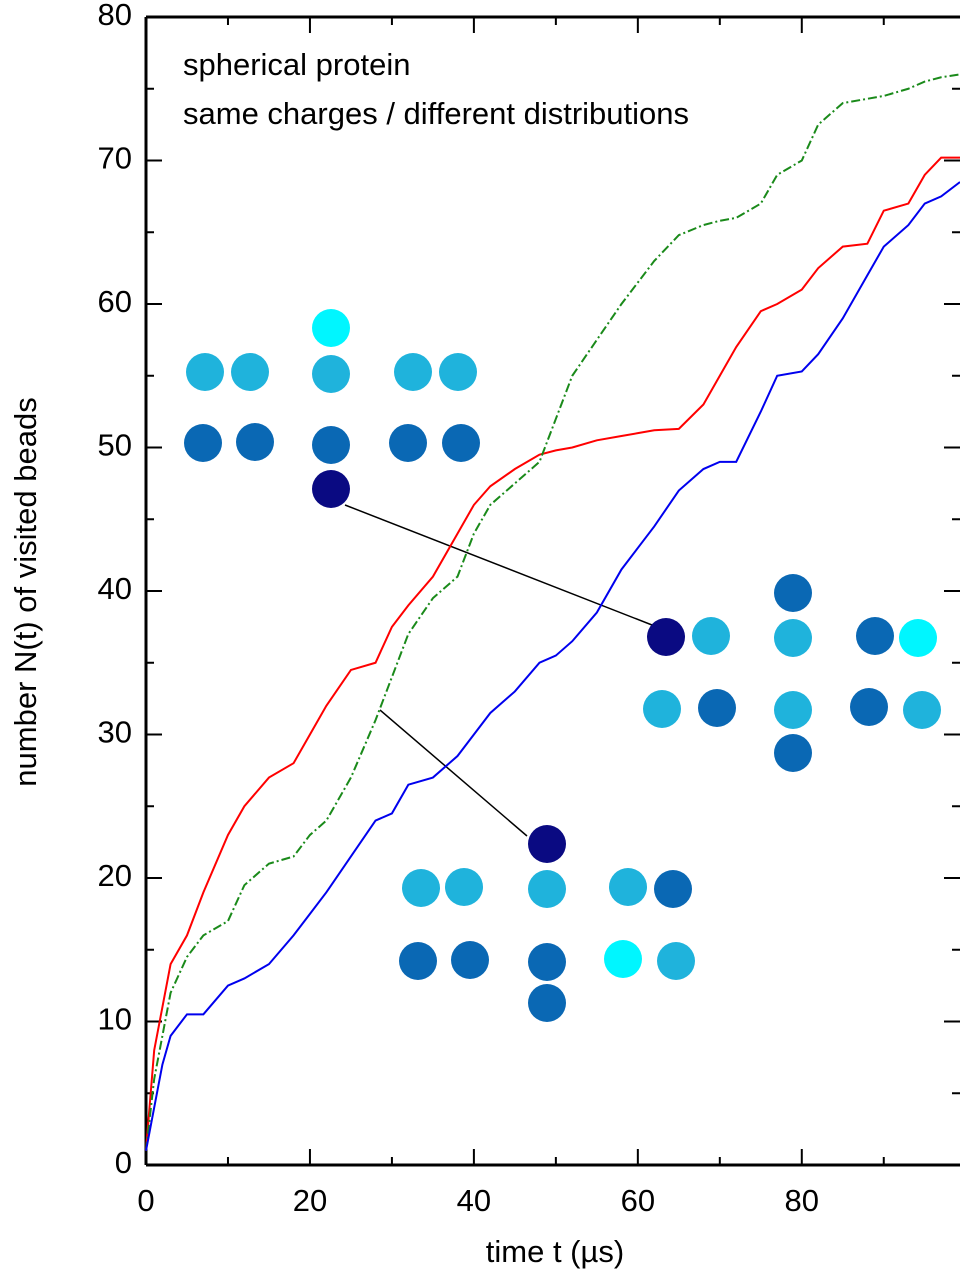 Image resolution: width=960 pixels, height=1277 pixels. I want to click on y-tick-label: 70, so click(115, 158).